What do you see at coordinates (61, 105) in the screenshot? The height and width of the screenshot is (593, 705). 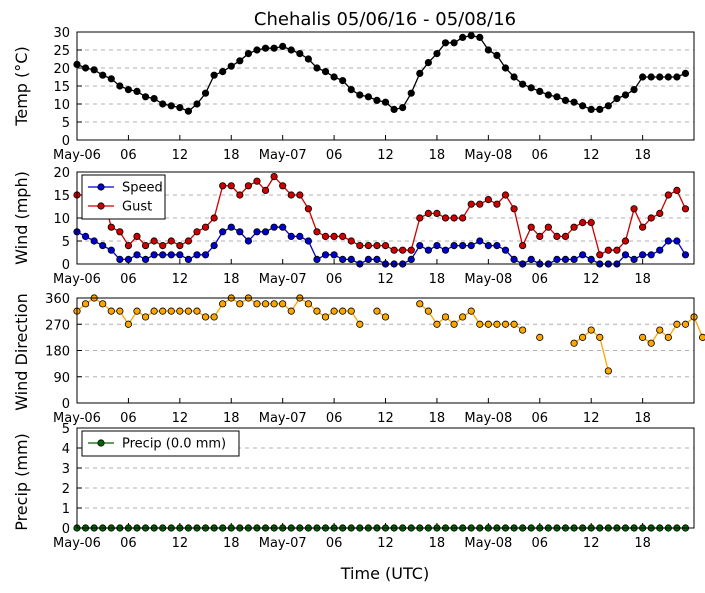 I see `y-tick-label: 10` at bounding box center [61, 105].